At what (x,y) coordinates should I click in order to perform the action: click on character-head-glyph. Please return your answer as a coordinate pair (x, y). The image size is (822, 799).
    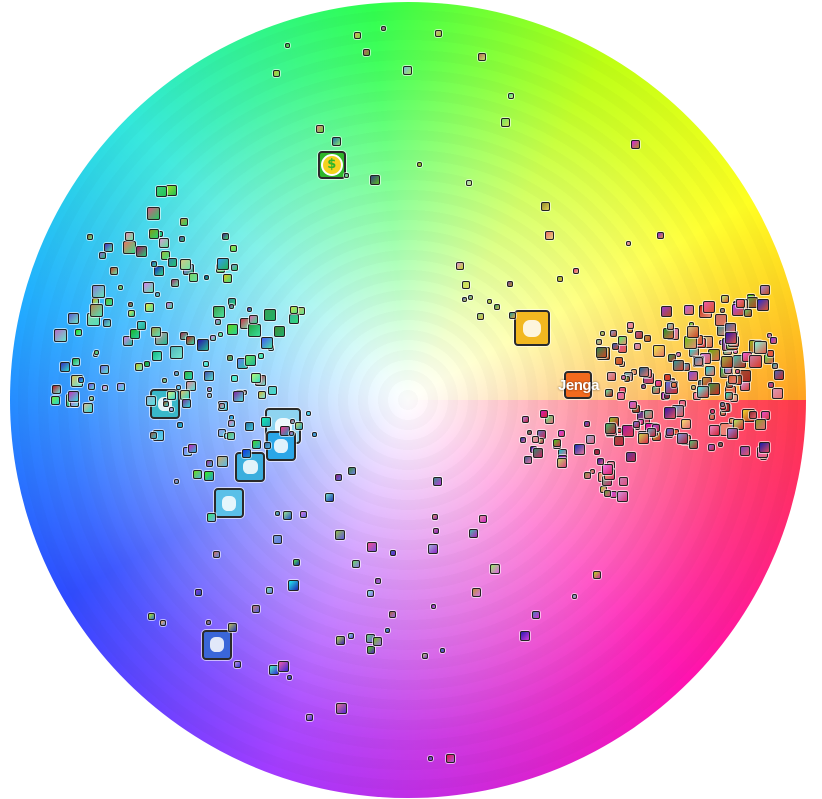
    Looking at the image, I should click on (250, 467).